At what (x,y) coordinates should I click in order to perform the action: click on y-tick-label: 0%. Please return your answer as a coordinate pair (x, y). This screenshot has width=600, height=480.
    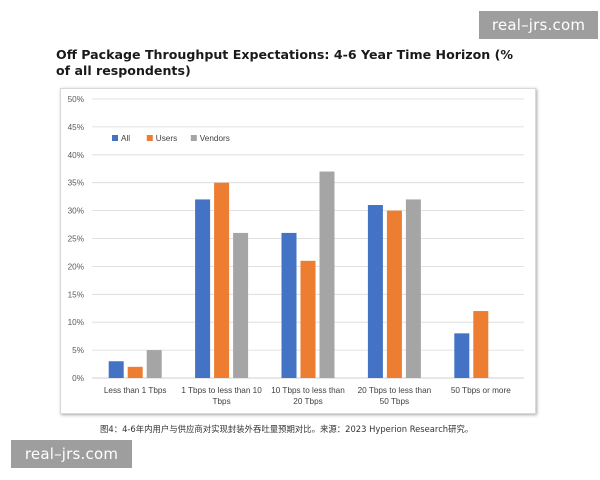
    Looking at the image, I should click on (78, 378).